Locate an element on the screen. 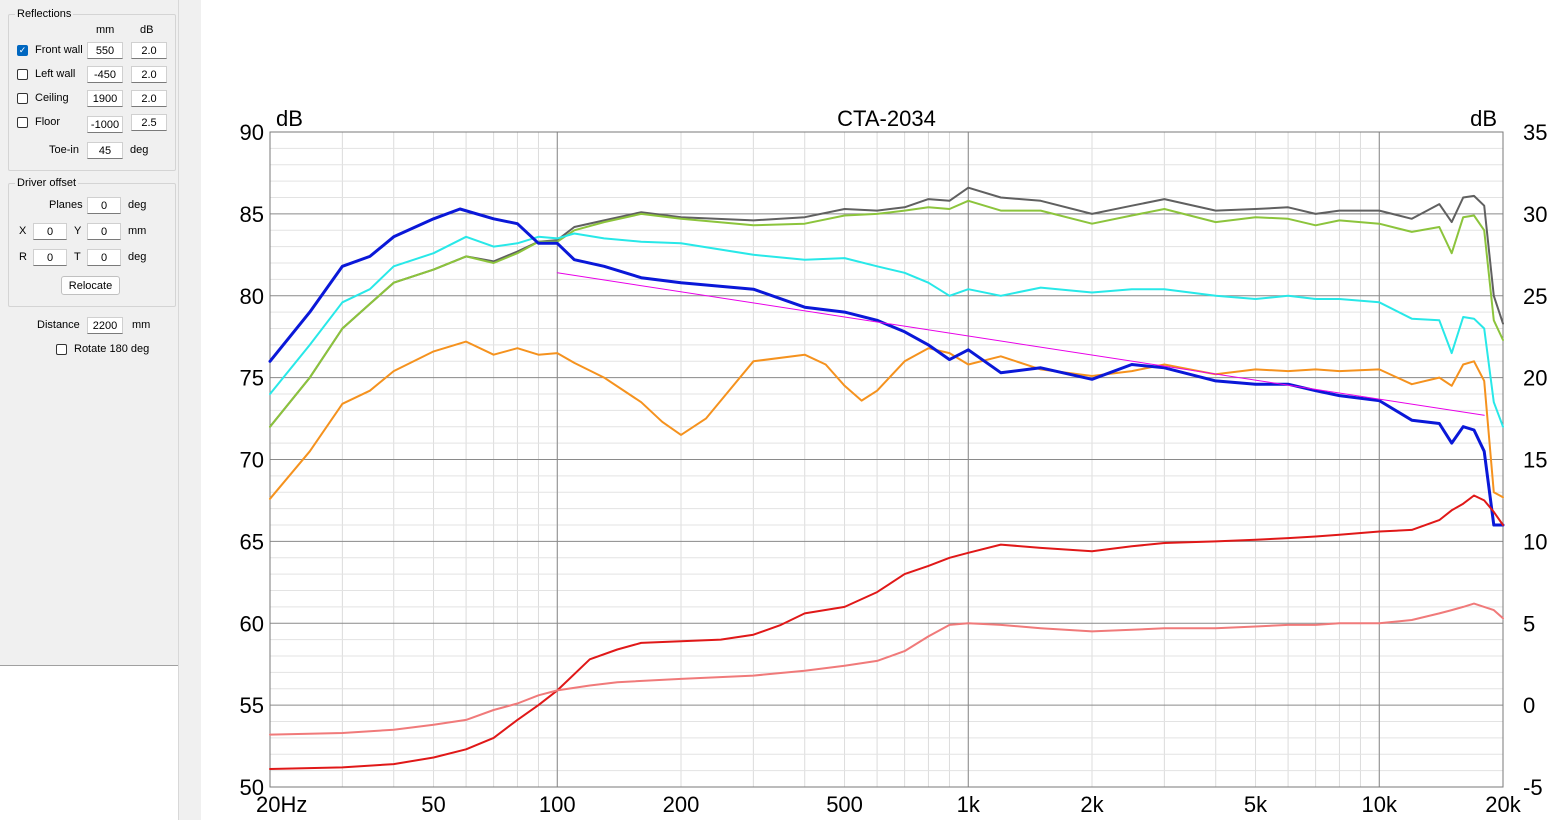 The image size is (1565, 821). x-tick-label: 1k is located at coordinates (969, 804).